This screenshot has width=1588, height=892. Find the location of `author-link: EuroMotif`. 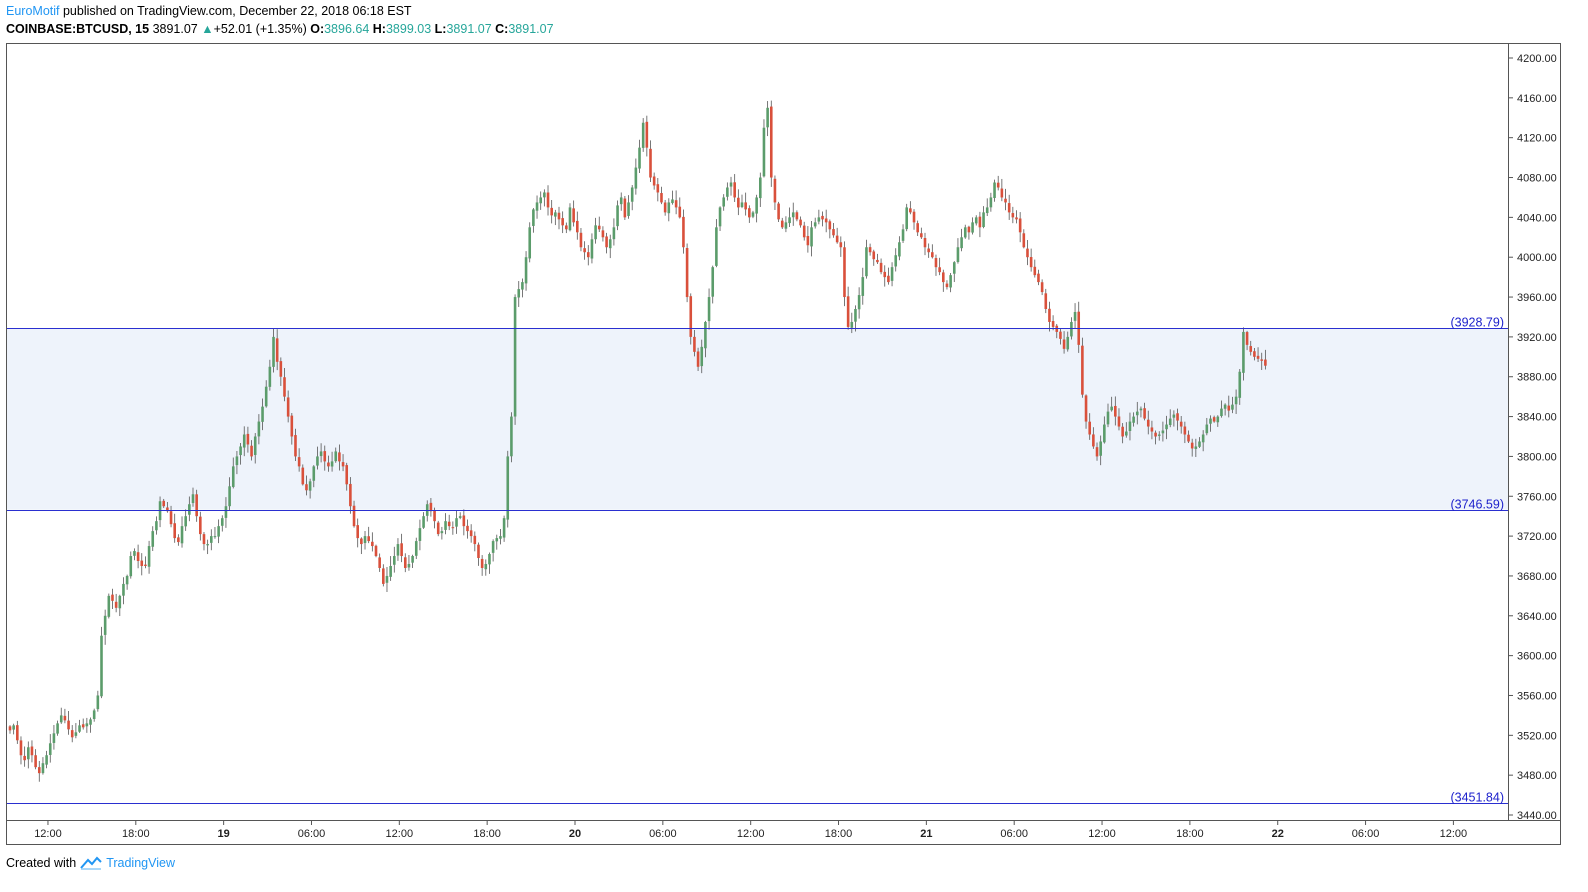

author-link: EuroMotif is located at coordinates (33, 11).